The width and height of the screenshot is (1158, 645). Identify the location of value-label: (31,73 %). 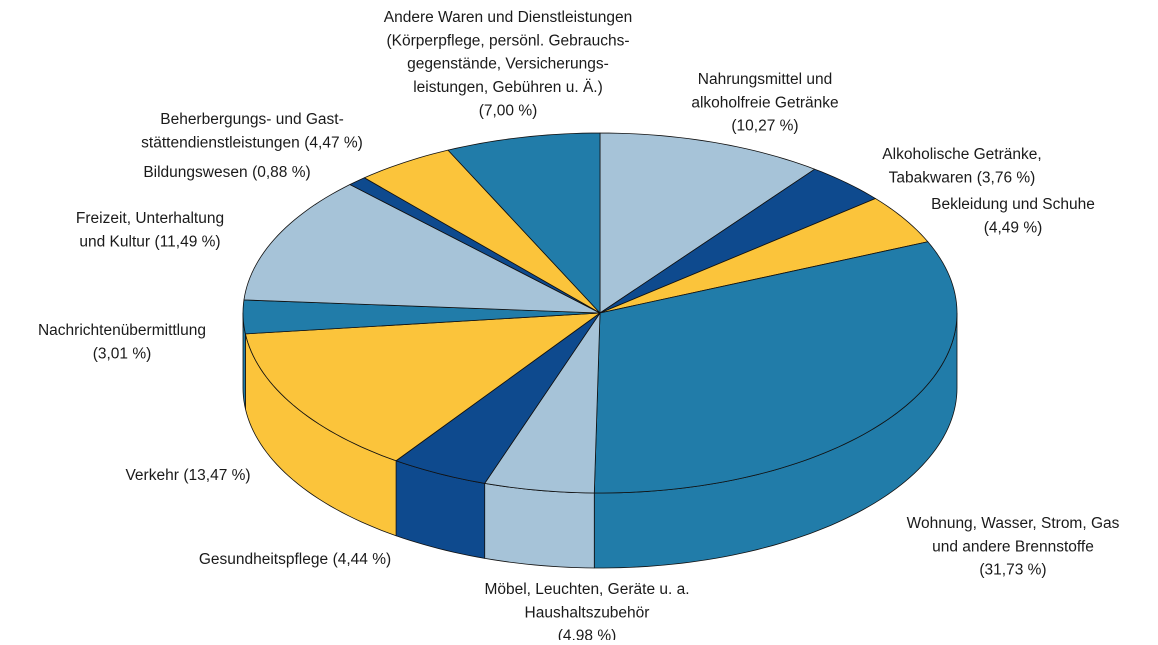
(1012, 570).